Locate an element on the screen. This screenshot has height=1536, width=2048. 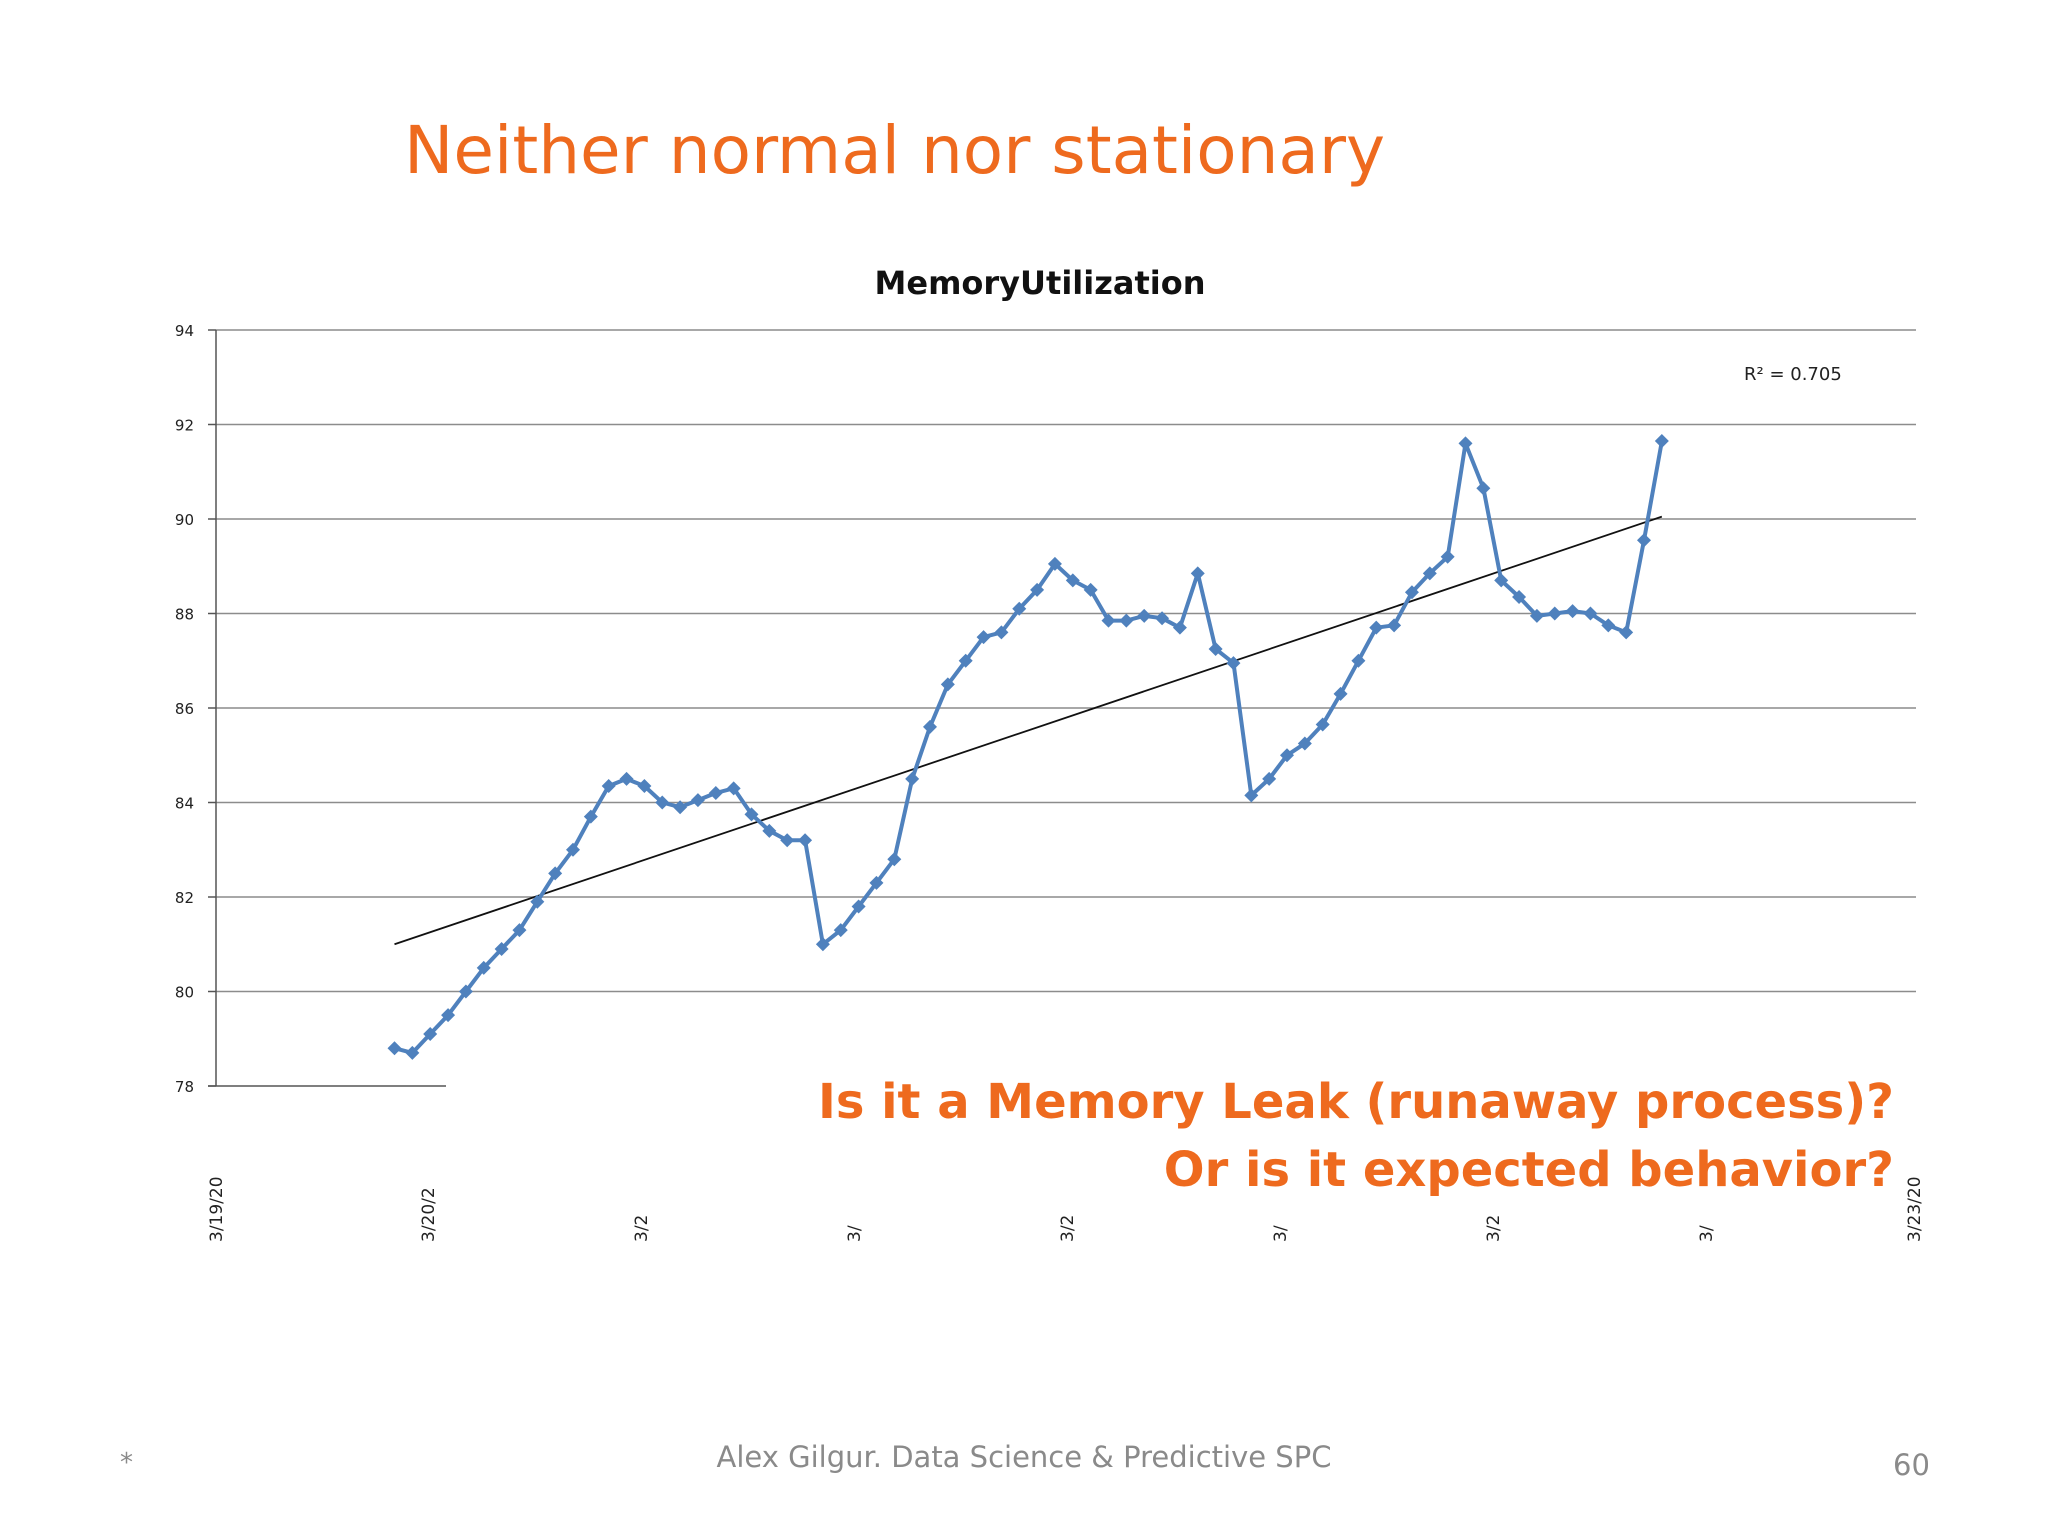
y-tick-label: 82 is located at coordinates (184, 898).